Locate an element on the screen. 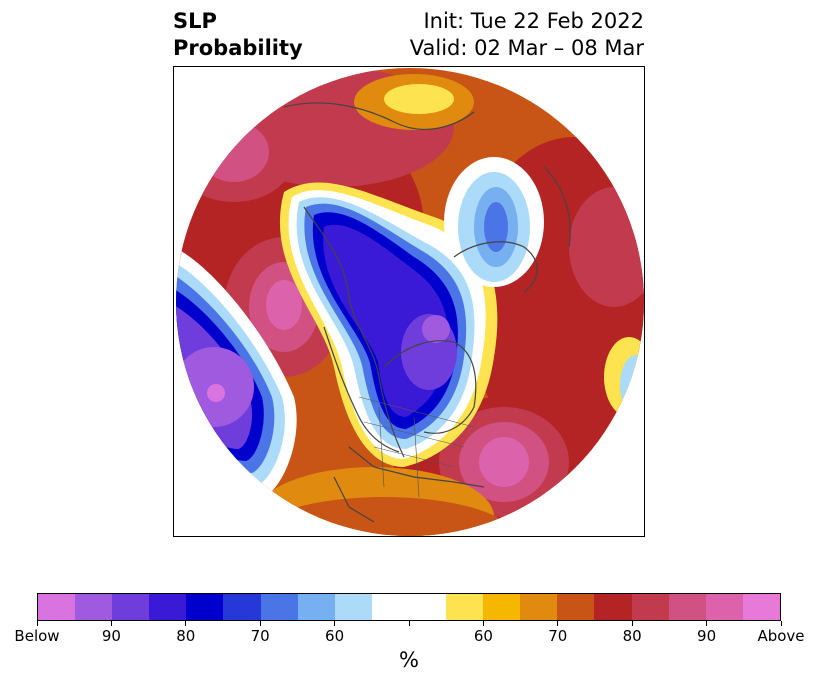 The width and height of the screenshot is (819, 686). colorbar-unit-label: % is located at coordinates (409, 660).